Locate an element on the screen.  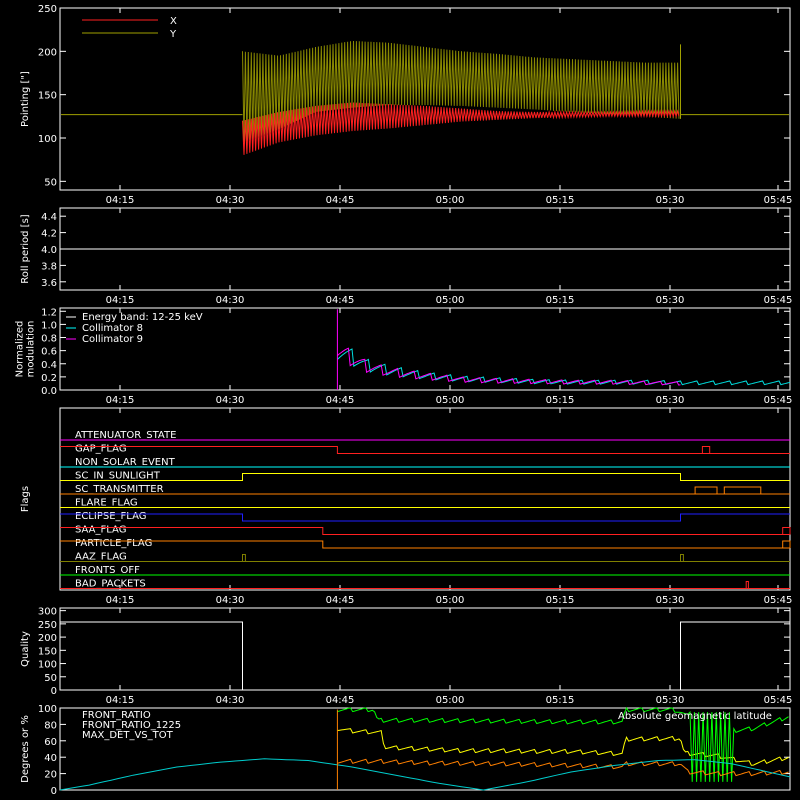
series-line-Y is located at coordinates (461, 91).